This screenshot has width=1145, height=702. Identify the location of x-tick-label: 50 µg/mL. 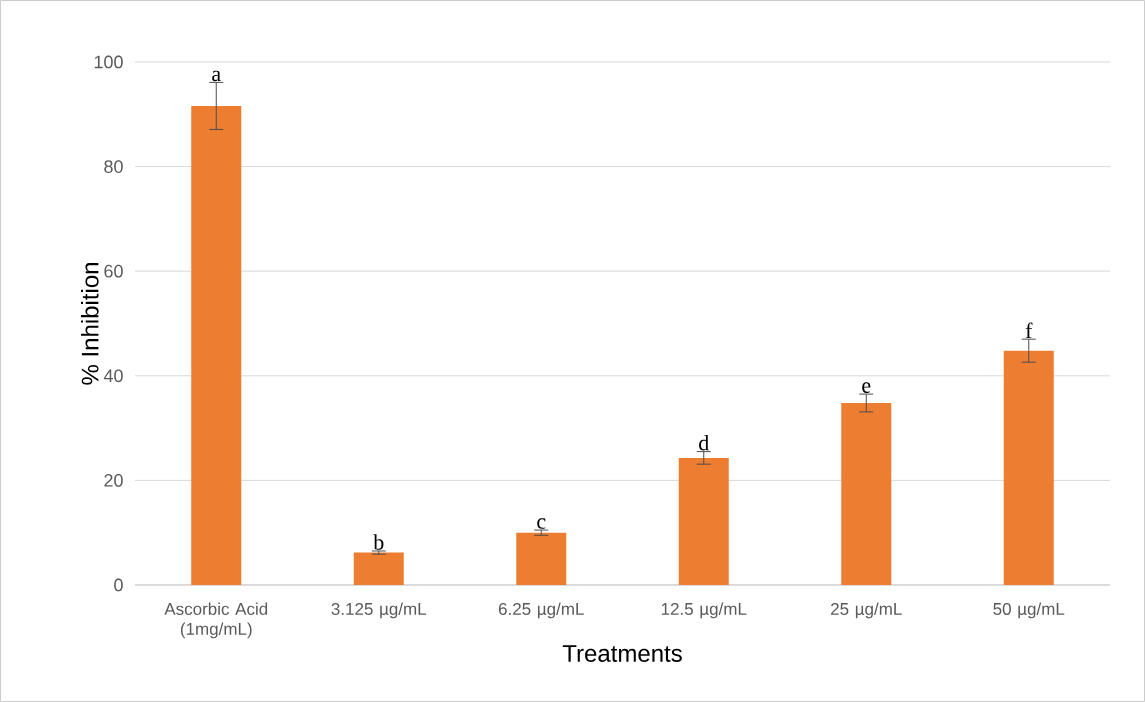
(1029, 610).